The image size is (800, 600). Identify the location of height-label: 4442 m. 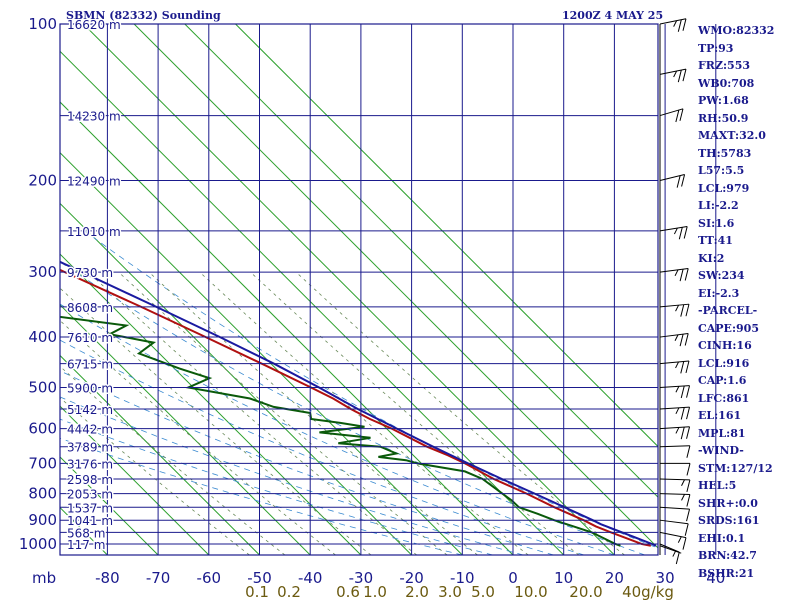
(90, 430).